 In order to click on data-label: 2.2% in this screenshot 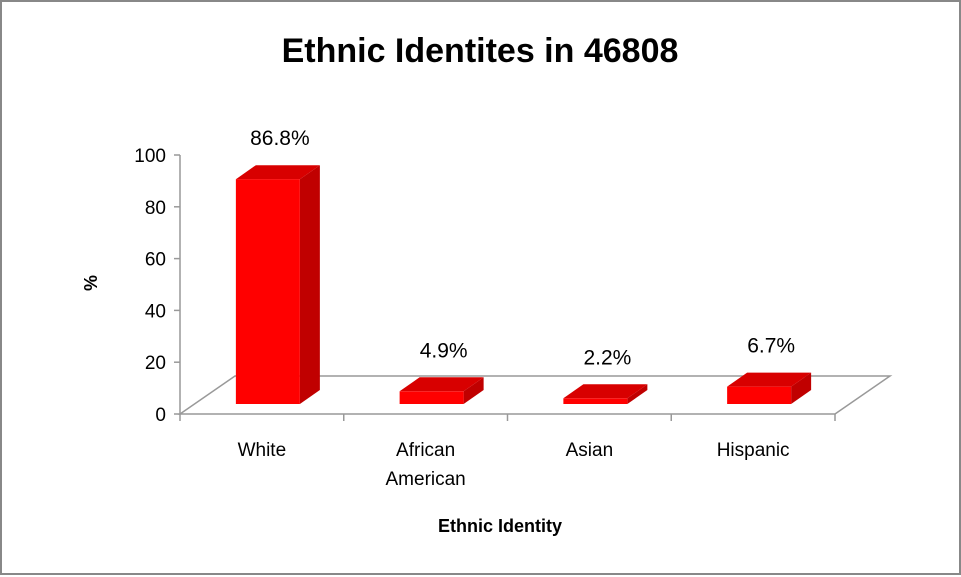, I will do `click(607, 357)`.